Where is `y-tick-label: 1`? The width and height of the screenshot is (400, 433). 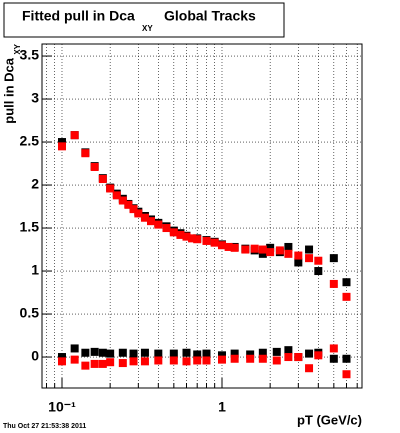 y-tick-label: 1 is located at coordinates (35, 270).